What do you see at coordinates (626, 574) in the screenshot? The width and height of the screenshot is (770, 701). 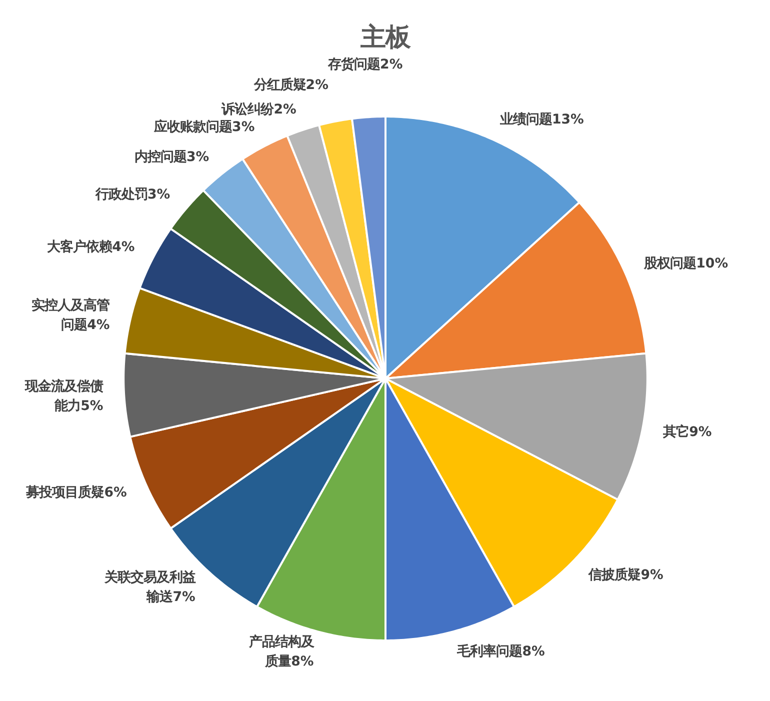 I see `slice-label: 信披质疑9%` at bounding box center [626, 574].